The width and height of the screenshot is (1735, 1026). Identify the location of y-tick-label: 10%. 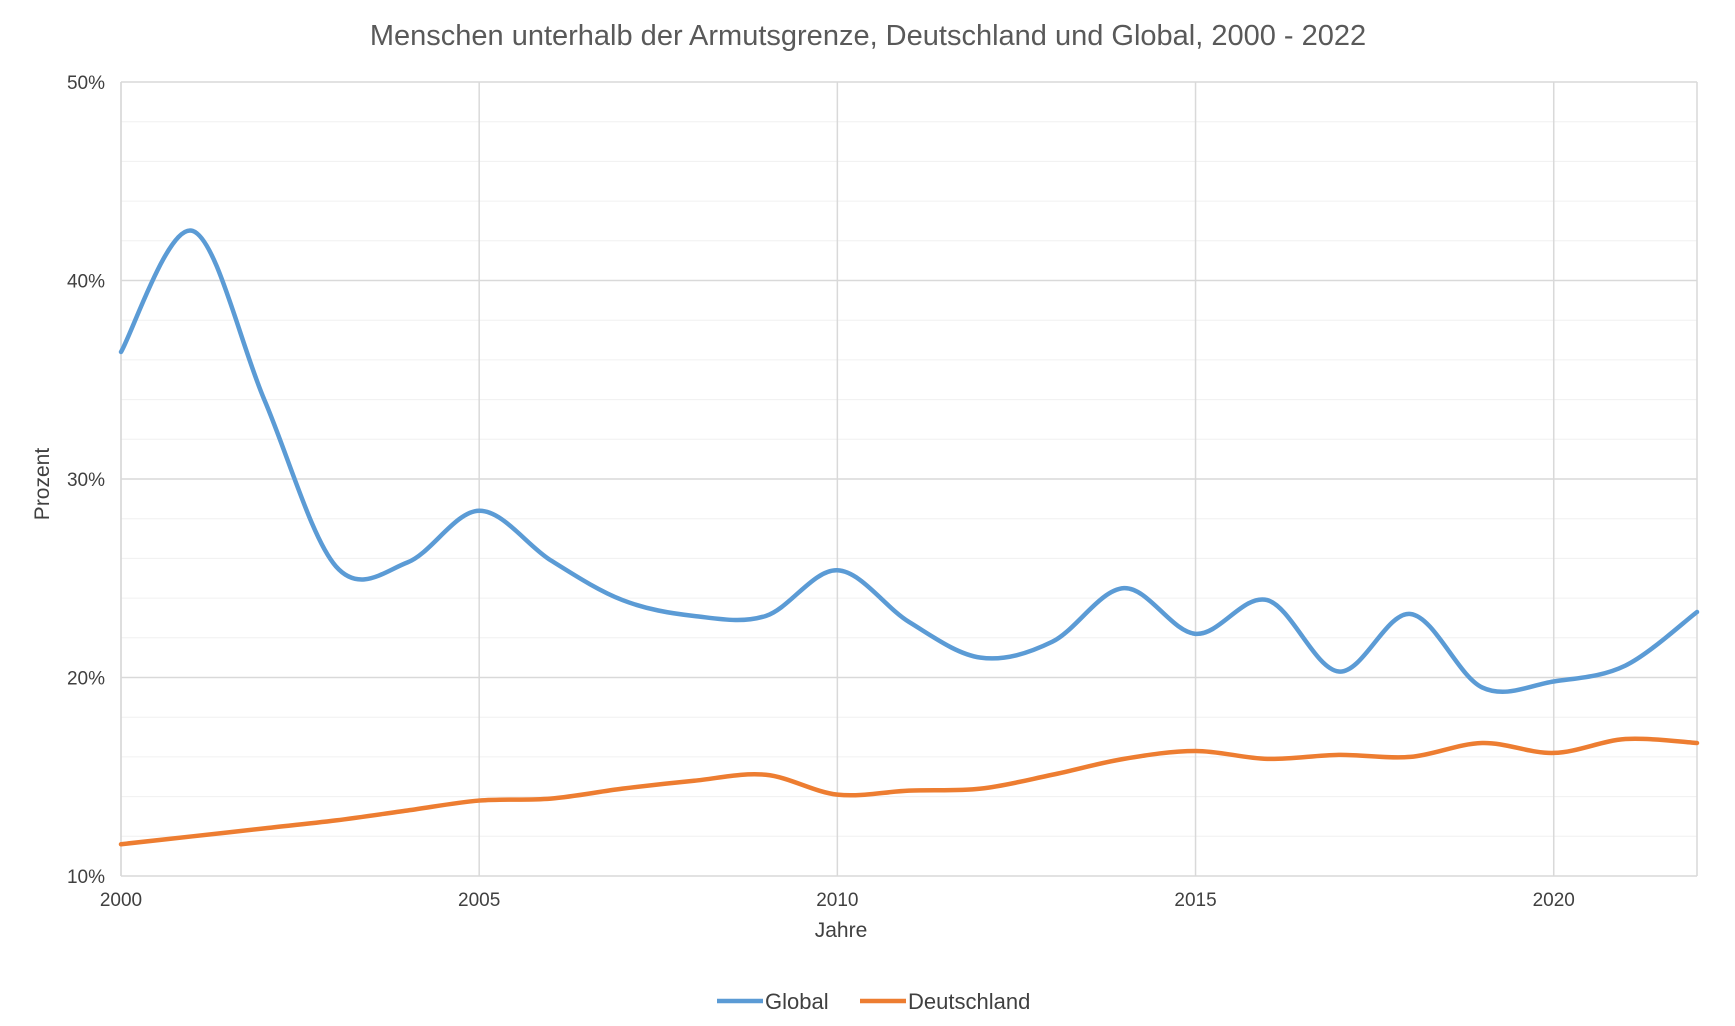
(86, 877).